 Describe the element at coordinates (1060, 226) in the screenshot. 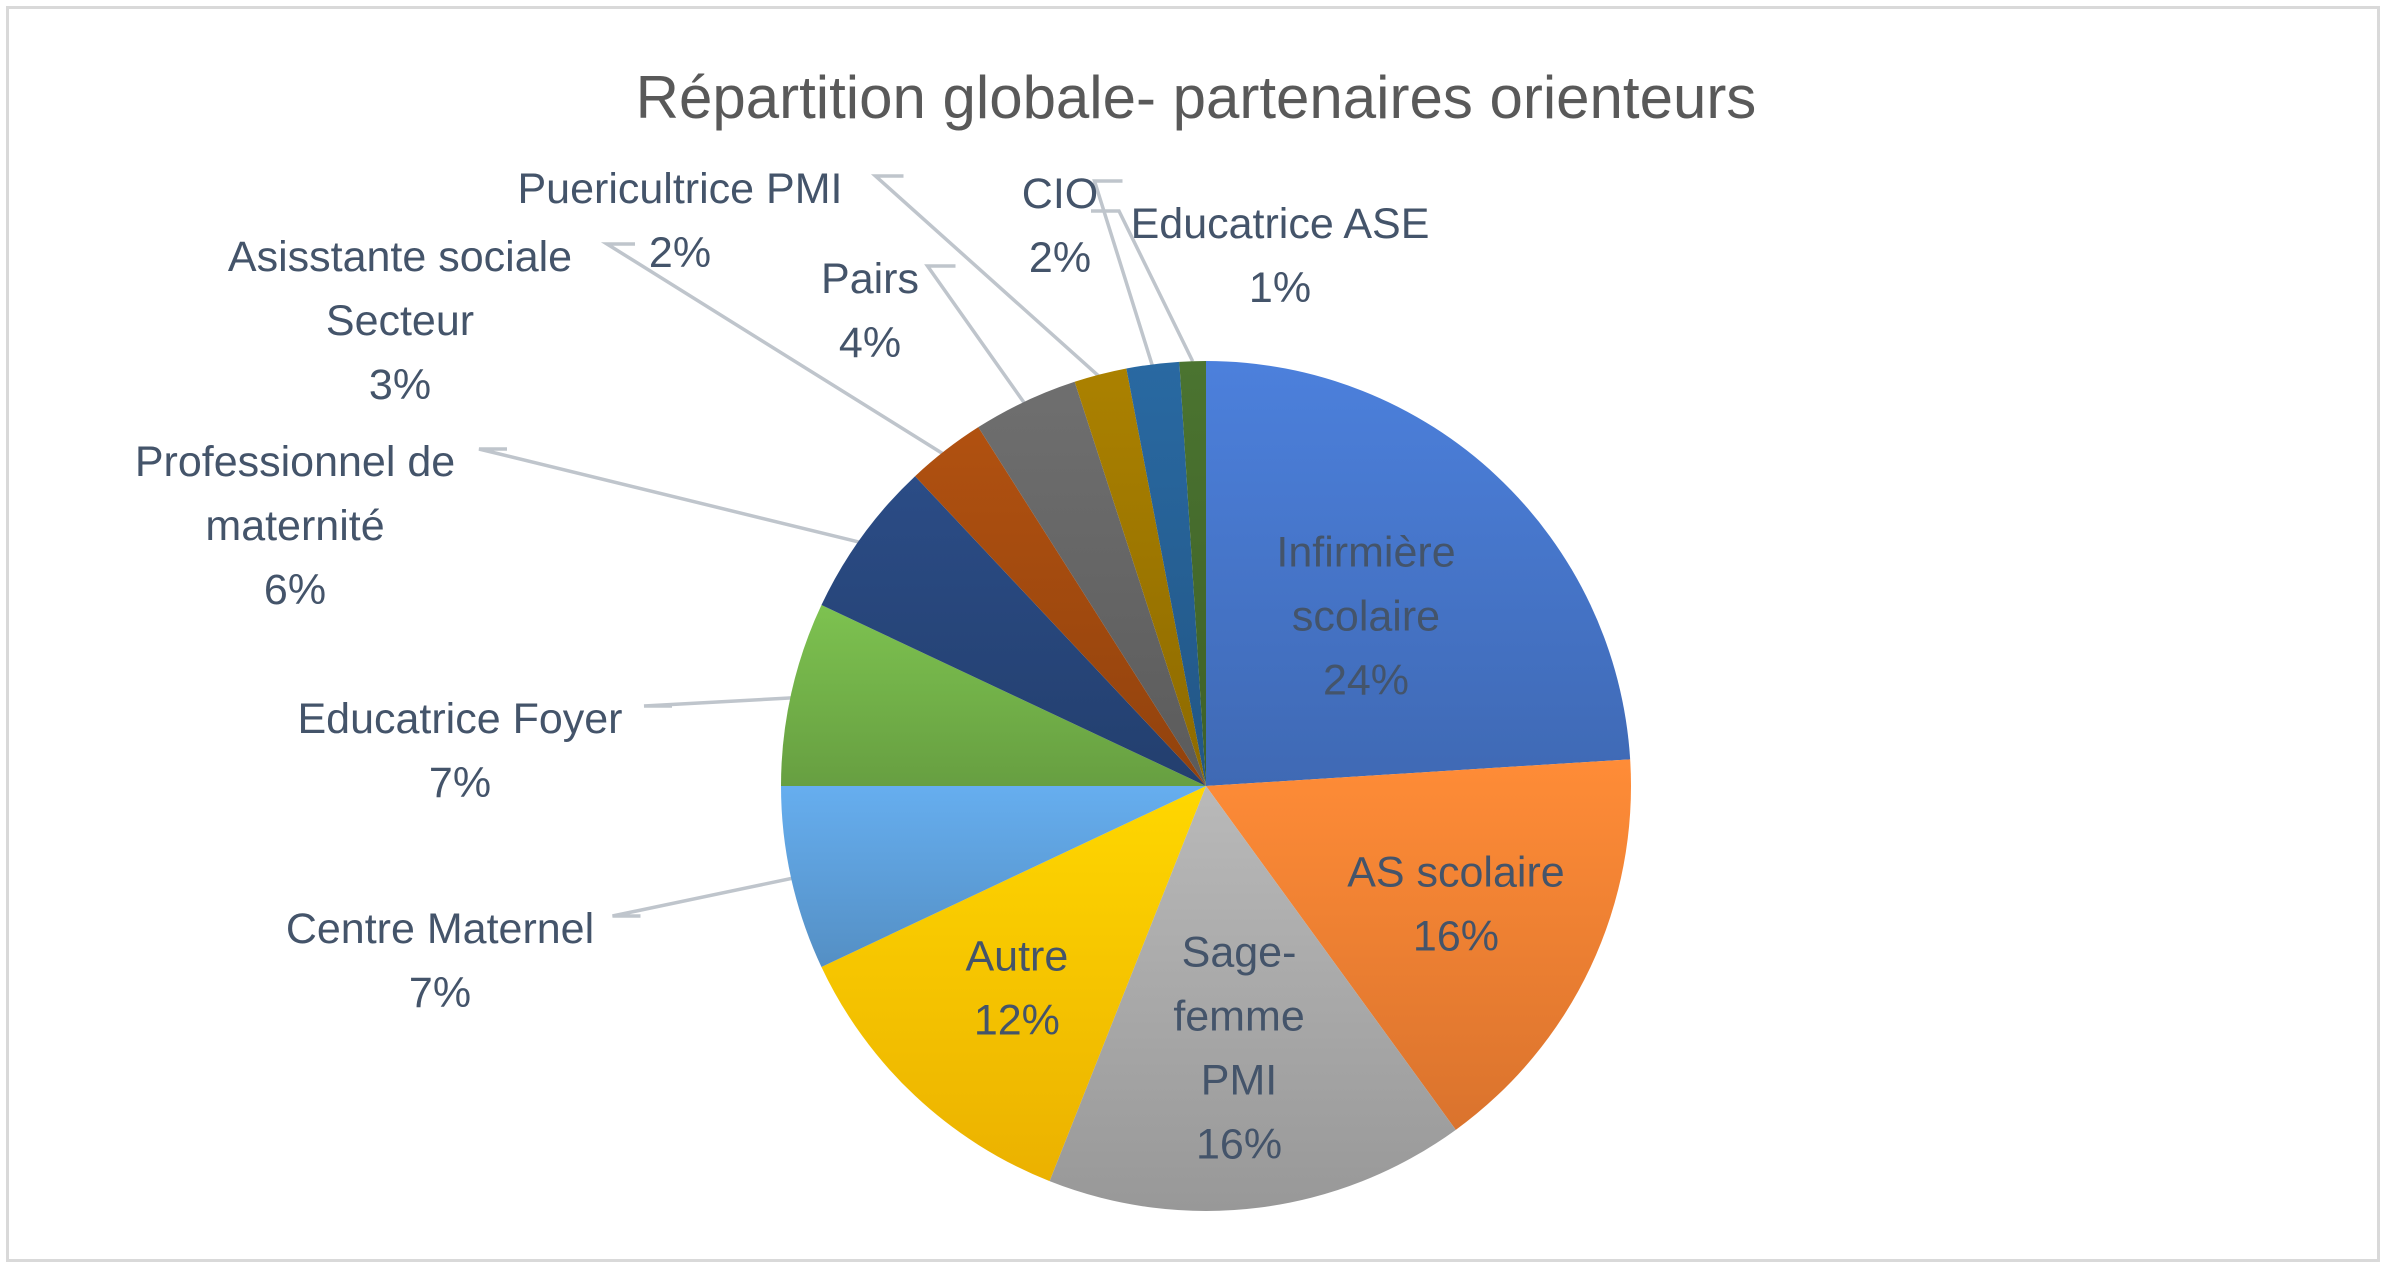

I see `data-label-11: CIO 2%` at that location.